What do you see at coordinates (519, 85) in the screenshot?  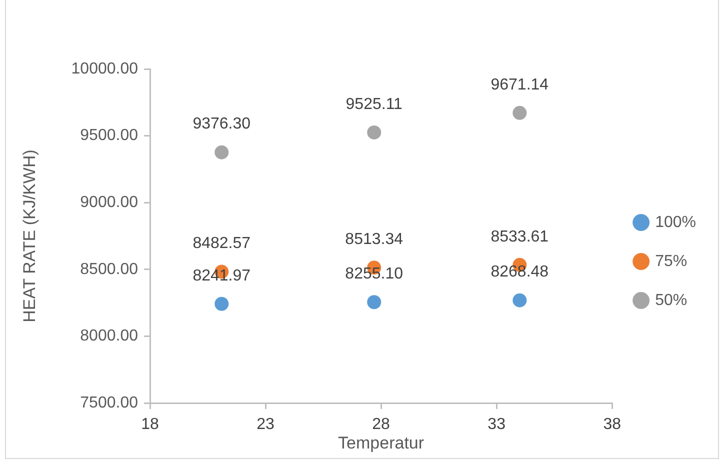 I see `data-label: 9671.14` at bounding box center [519, 85].